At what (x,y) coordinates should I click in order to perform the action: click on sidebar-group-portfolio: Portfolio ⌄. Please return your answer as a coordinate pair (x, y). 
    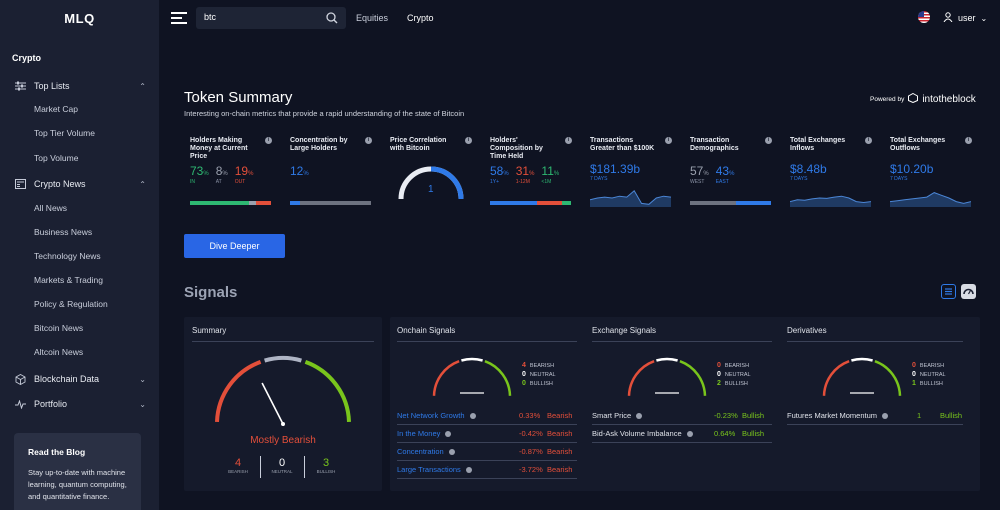
    Looking at the image, I should click on (80, 404).